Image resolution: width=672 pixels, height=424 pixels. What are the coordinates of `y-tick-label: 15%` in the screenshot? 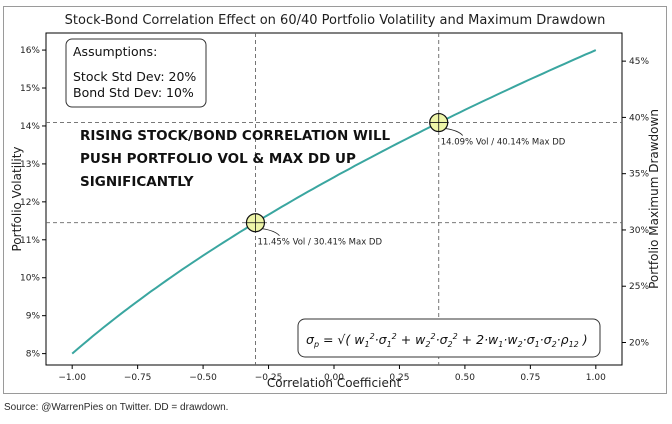 It's located at (30, 89).